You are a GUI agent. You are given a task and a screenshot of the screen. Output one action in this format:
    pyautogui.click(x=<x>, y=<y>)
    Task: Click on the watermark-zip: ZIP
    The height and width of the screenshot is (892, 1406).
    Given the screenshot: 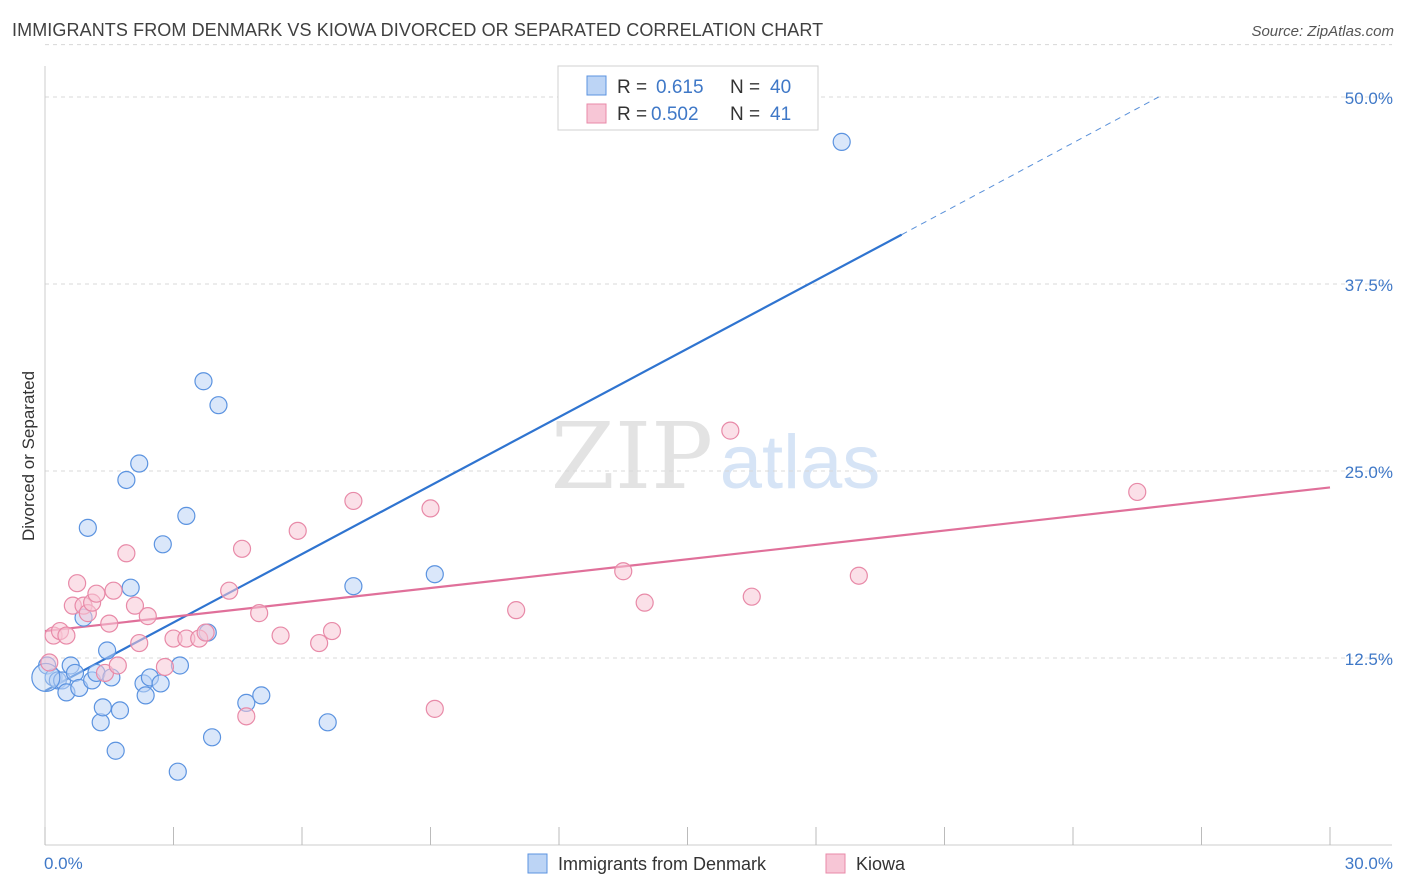 What is the action you would take?
    pyautogui.click(x=632, y=456)
    